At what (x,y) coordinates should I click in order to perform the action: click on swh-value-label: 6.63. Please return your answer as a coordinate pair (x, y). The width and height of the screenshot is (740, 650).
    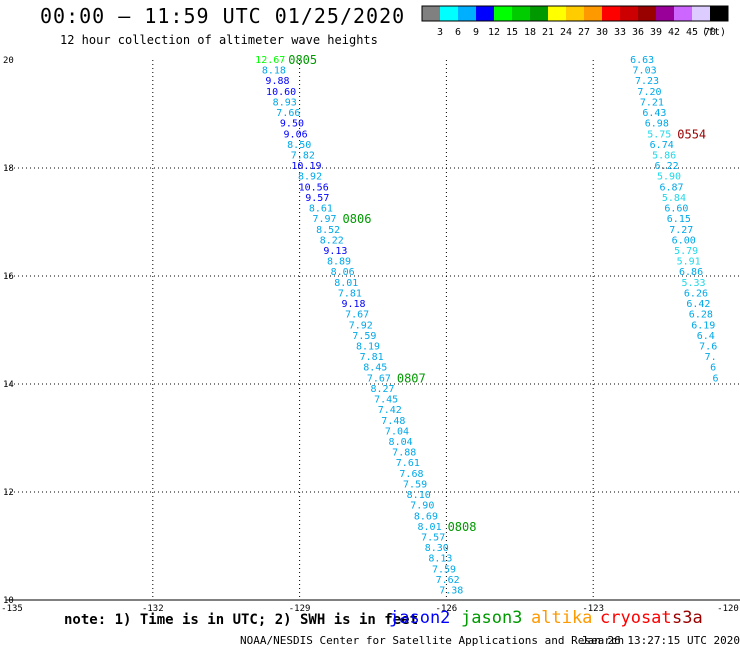
    Looking at the image, I should click on (642, 60).